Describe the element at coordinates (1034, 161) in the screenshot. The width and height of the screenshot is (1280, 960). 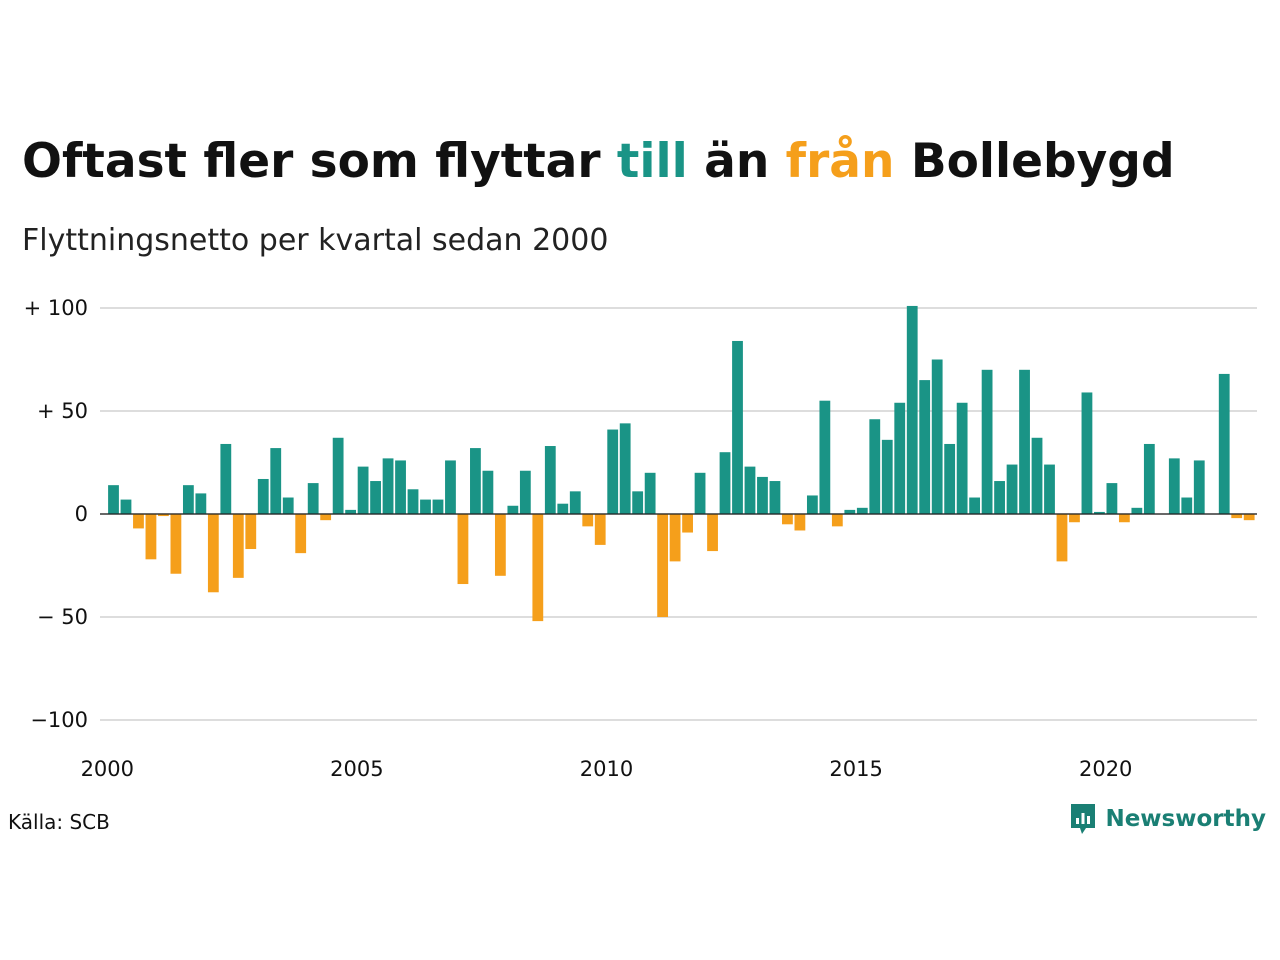
I see `title-part-5: Bollebygd` at that location.